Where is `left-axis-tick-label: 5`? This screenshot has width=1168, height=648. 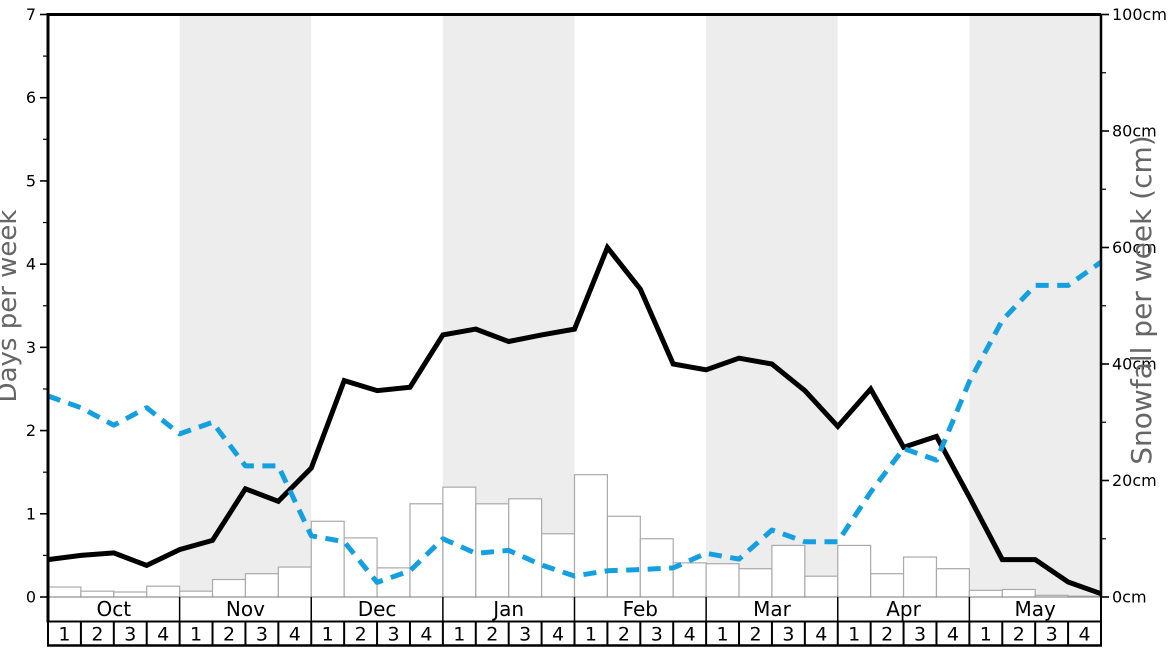 left-axis-tick-label: 5 is located at coordinates (31, 180).